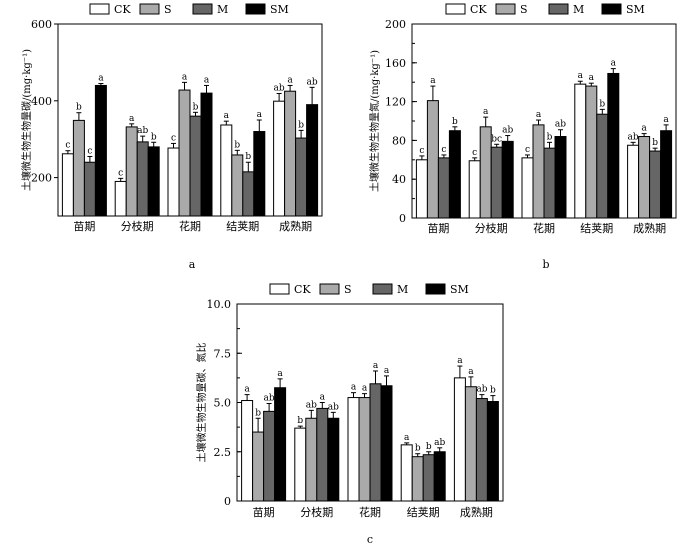 The image size is (700, 551). What do you see at coordinates (329, 289) in the screenshot?
I see `legend-swatch-S` at bounding box center [329, 289].